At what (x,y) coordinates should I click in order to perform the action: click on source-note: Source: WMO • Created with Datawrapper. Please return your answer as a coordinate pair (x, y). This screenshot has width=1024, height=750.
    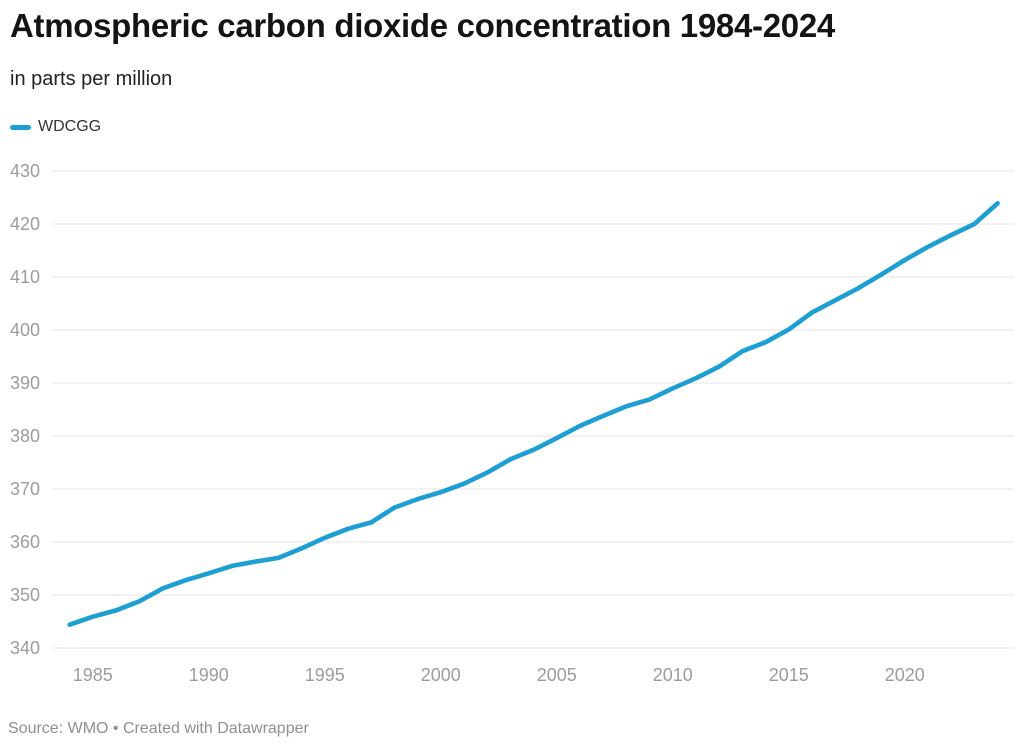
    Looking at the image, I should click on (158, 728).